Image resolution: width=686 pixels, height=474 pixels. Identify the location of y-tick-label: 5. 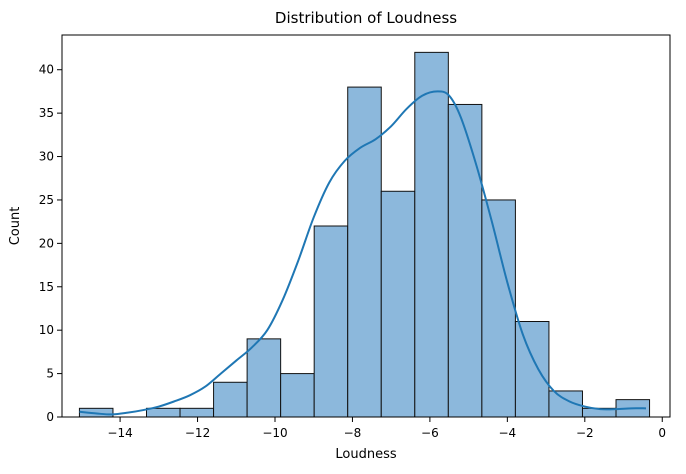
(50, 374).